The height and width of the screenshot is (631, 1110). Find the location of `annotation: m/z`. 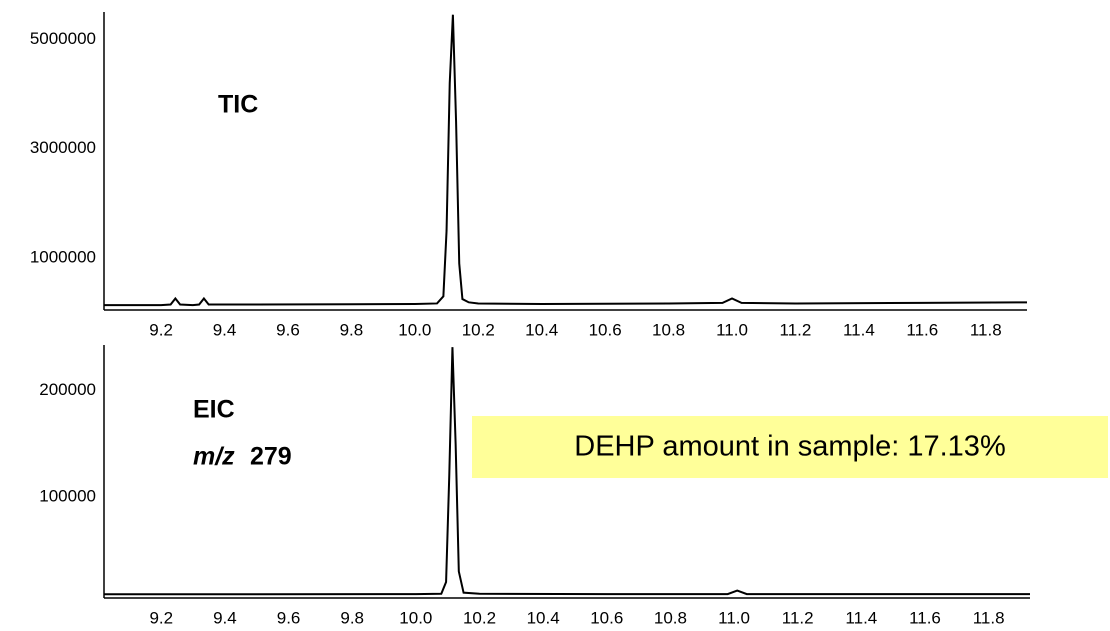

annotation: m/z is located at coordinates (214, 457).